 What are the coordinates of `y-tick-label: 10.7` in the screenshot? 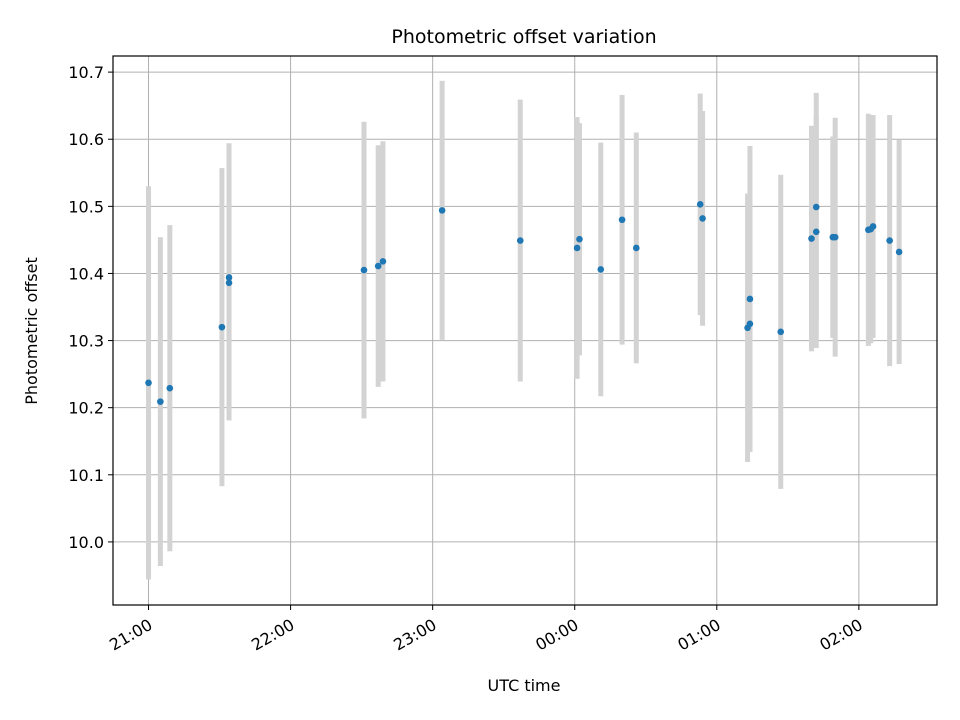 It's located at (86, 72).